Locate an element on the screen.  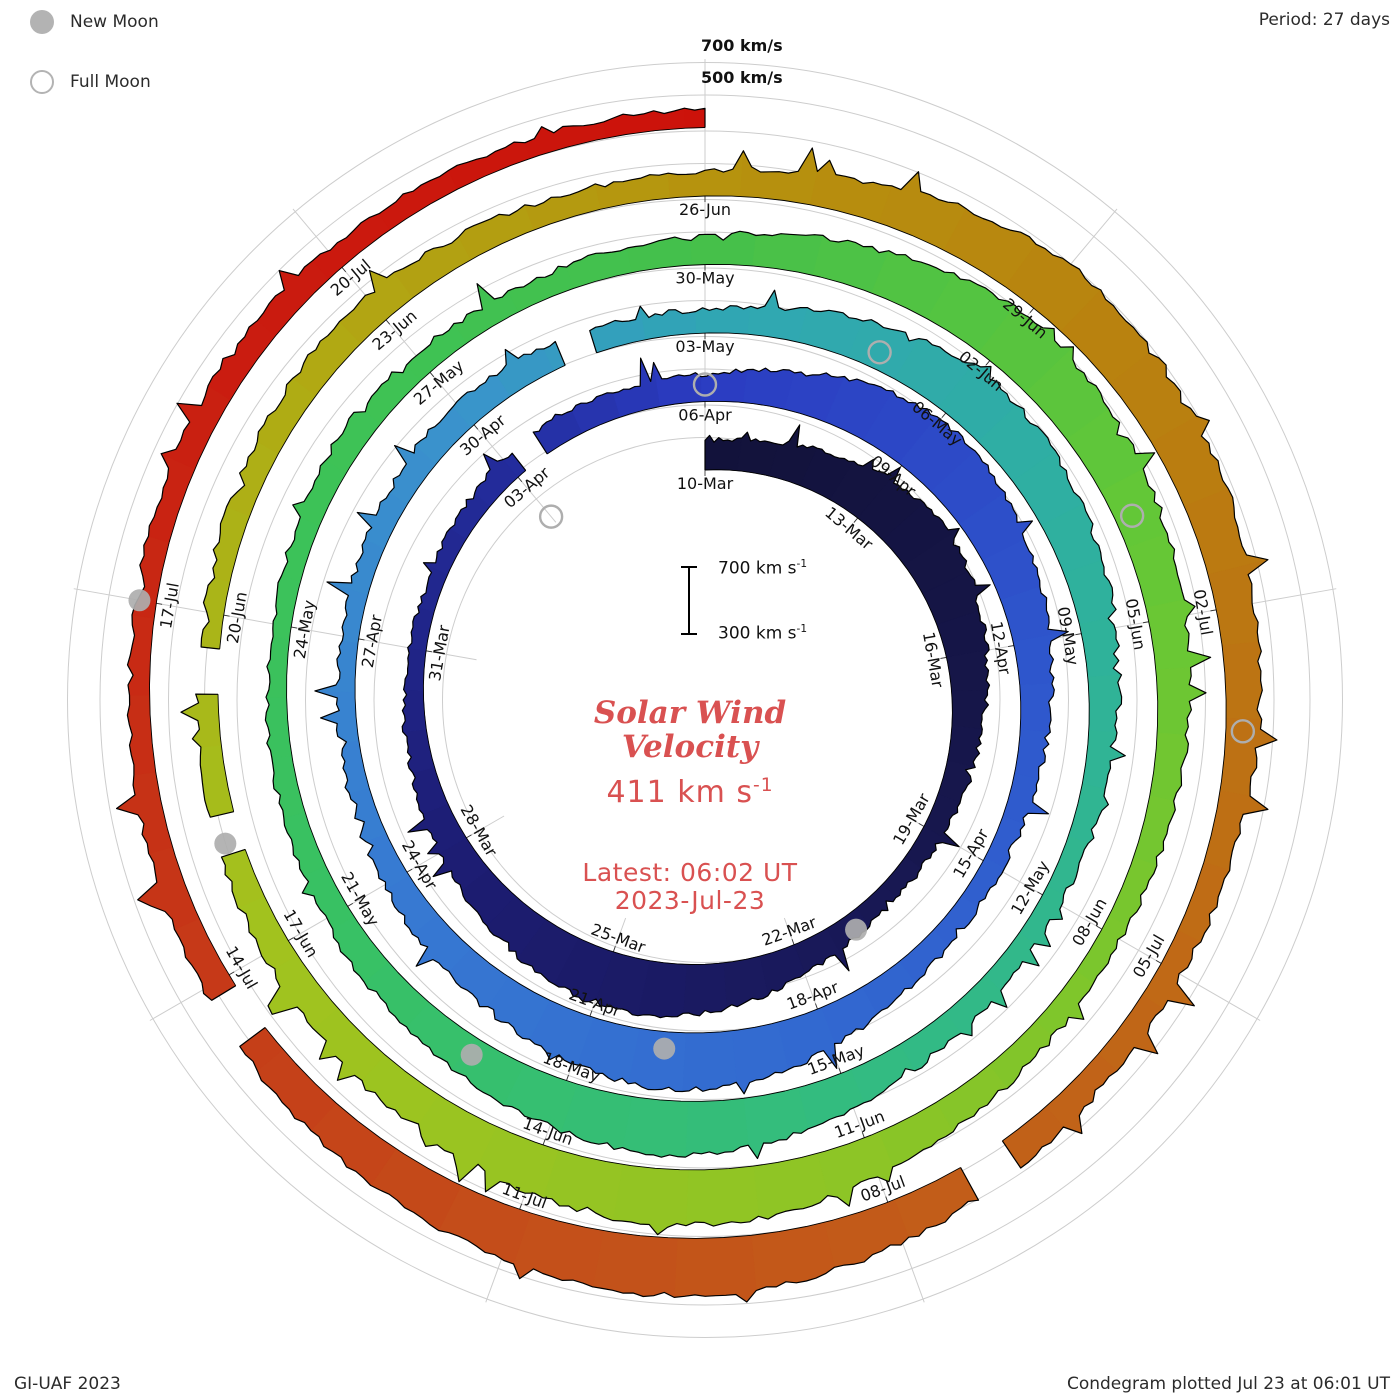
date-label: 03-May is located at coordinates (704, 346).